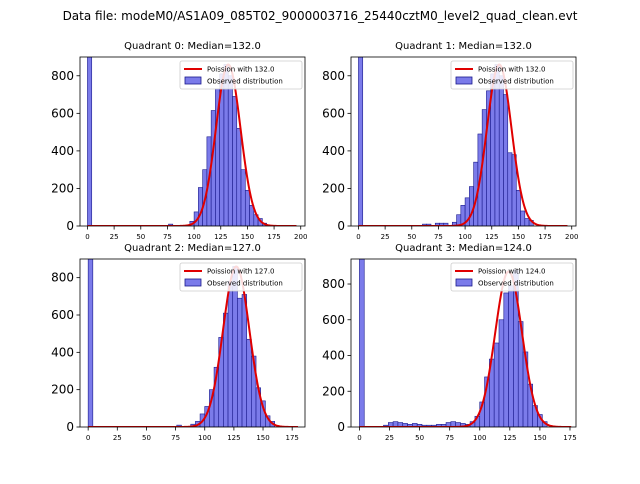  I want to click on legend: Poission with 132.0 Observed distribution, so click(241, 75).